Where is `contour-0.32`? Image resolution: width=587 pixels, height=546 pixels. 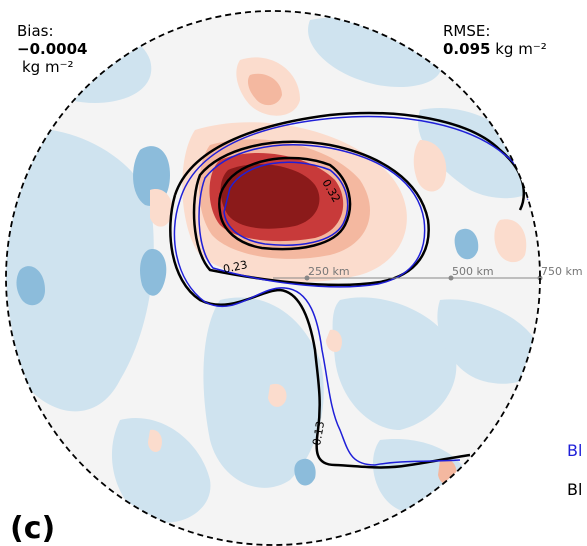 contour-0.32 is located at coordinates (284, 203).